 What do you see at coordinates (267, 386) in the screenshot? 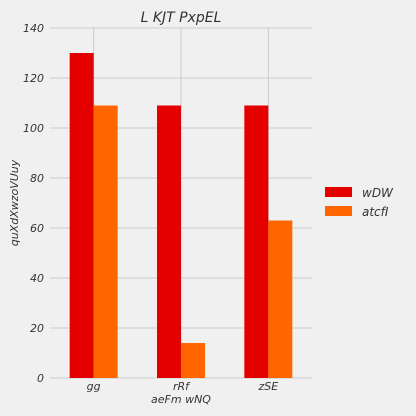
I see `x-tick-label: zSE` at bounding box center [267, 386].